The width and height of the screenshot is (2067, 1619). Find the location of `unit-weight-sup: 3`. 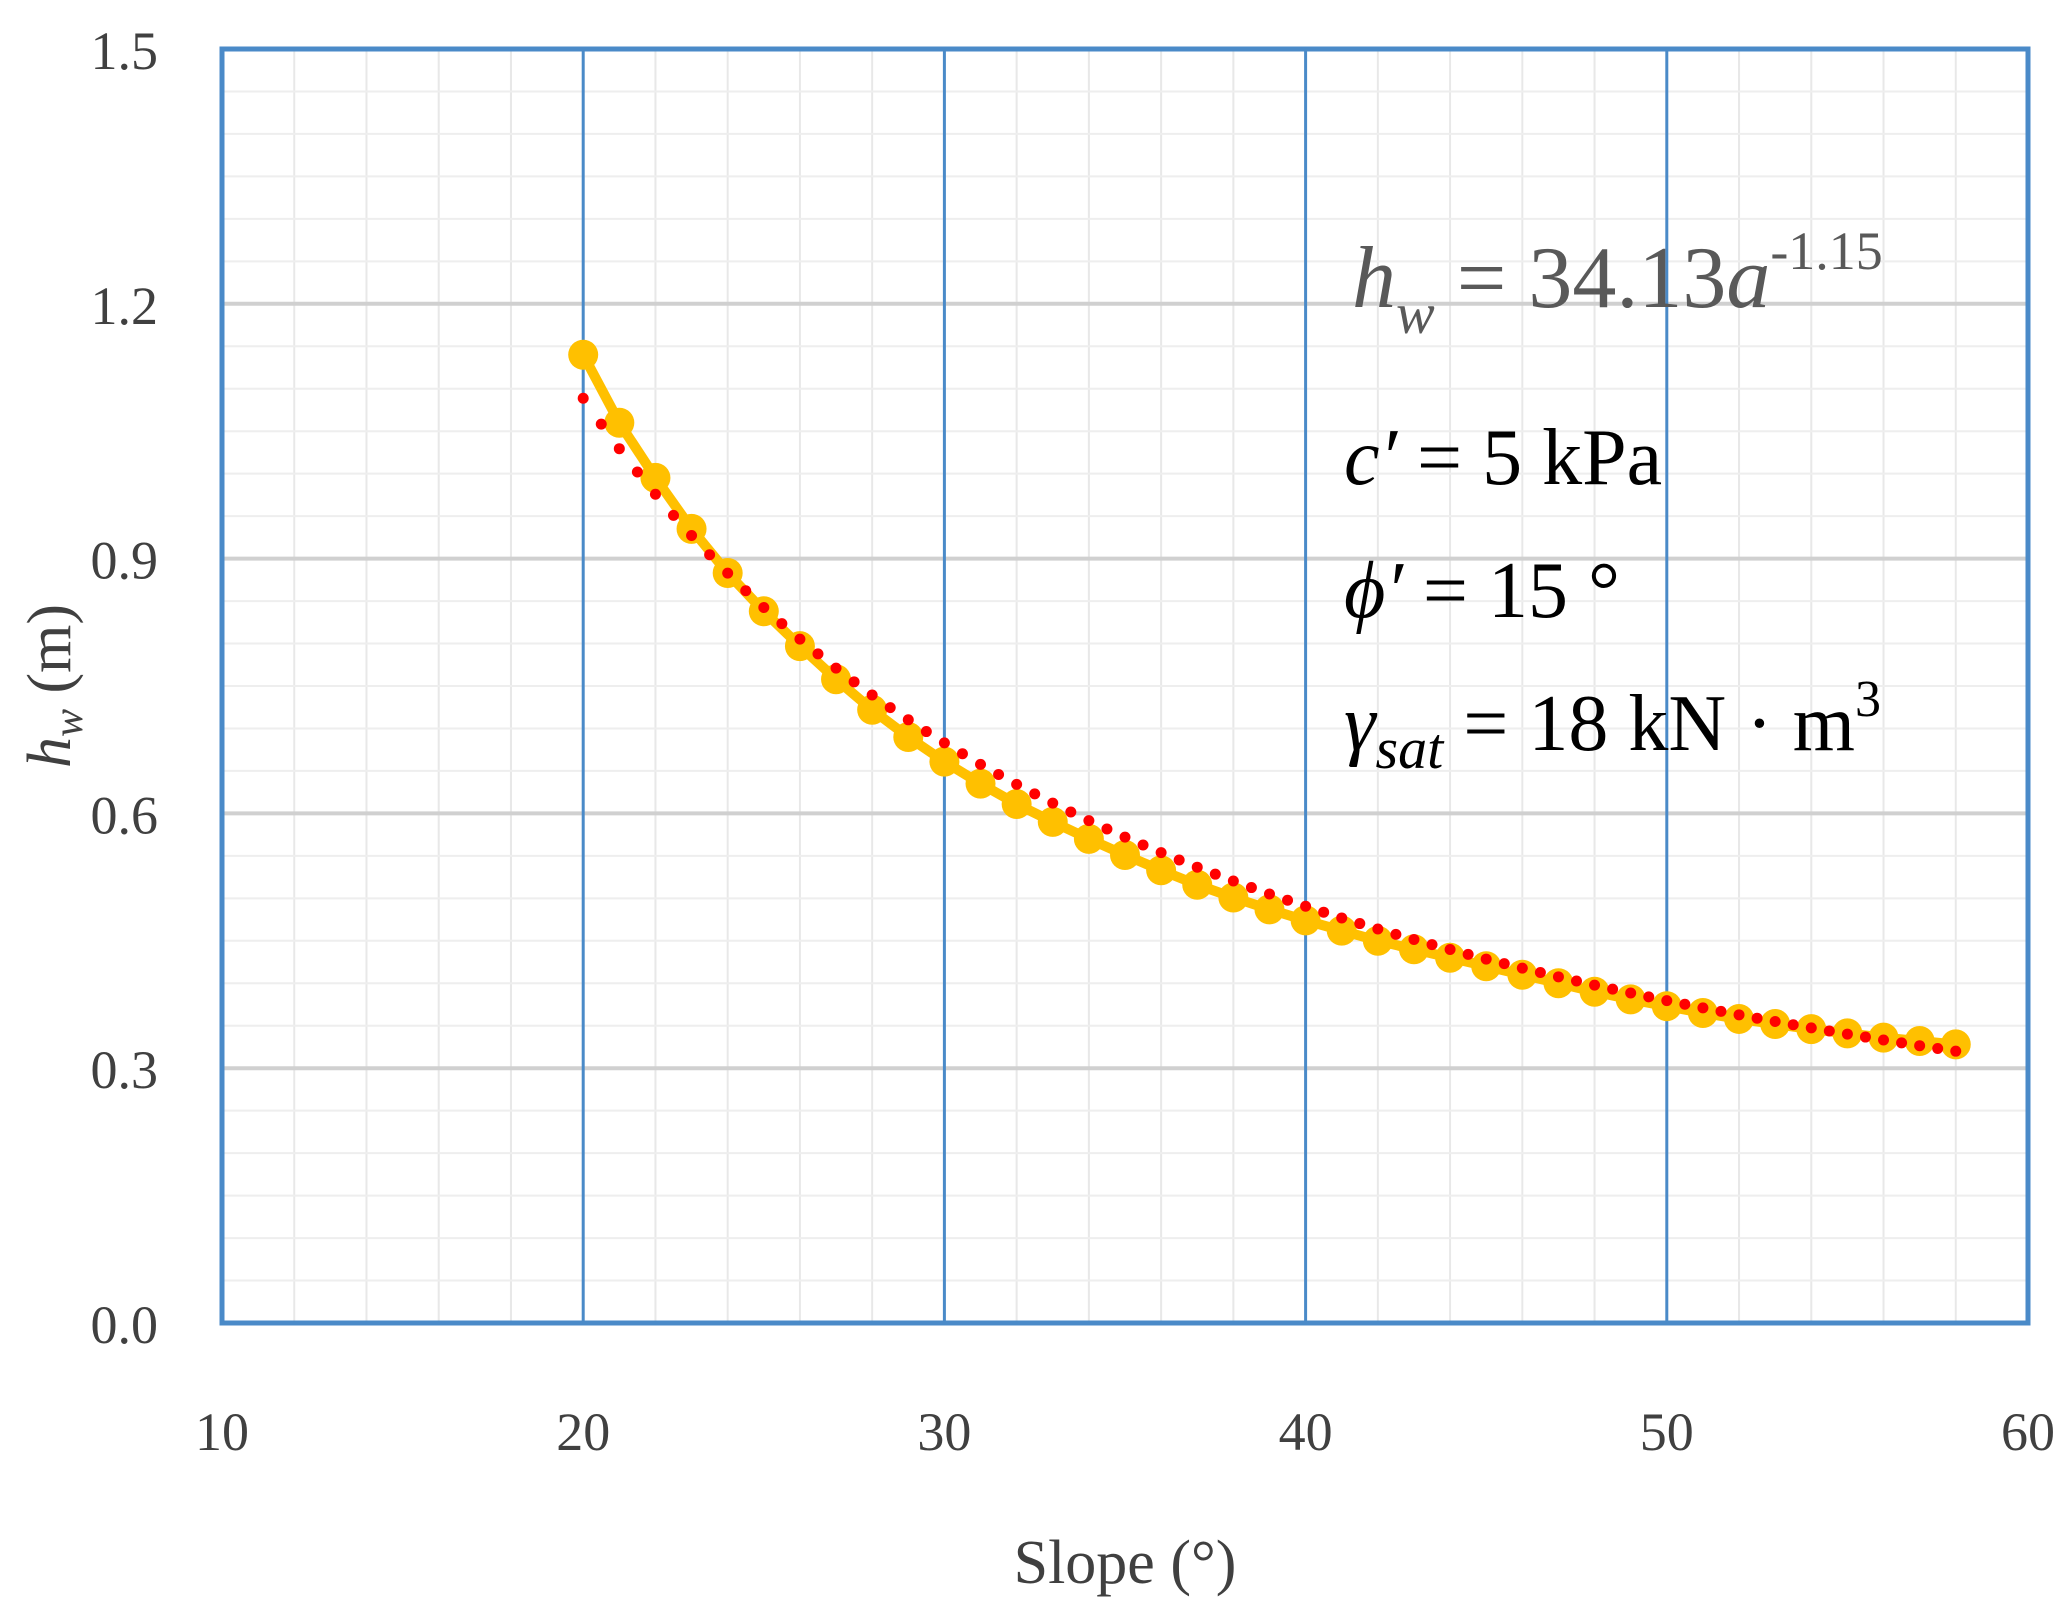

unit-weight-sup: 3 is located at coordinates (1868, 699).